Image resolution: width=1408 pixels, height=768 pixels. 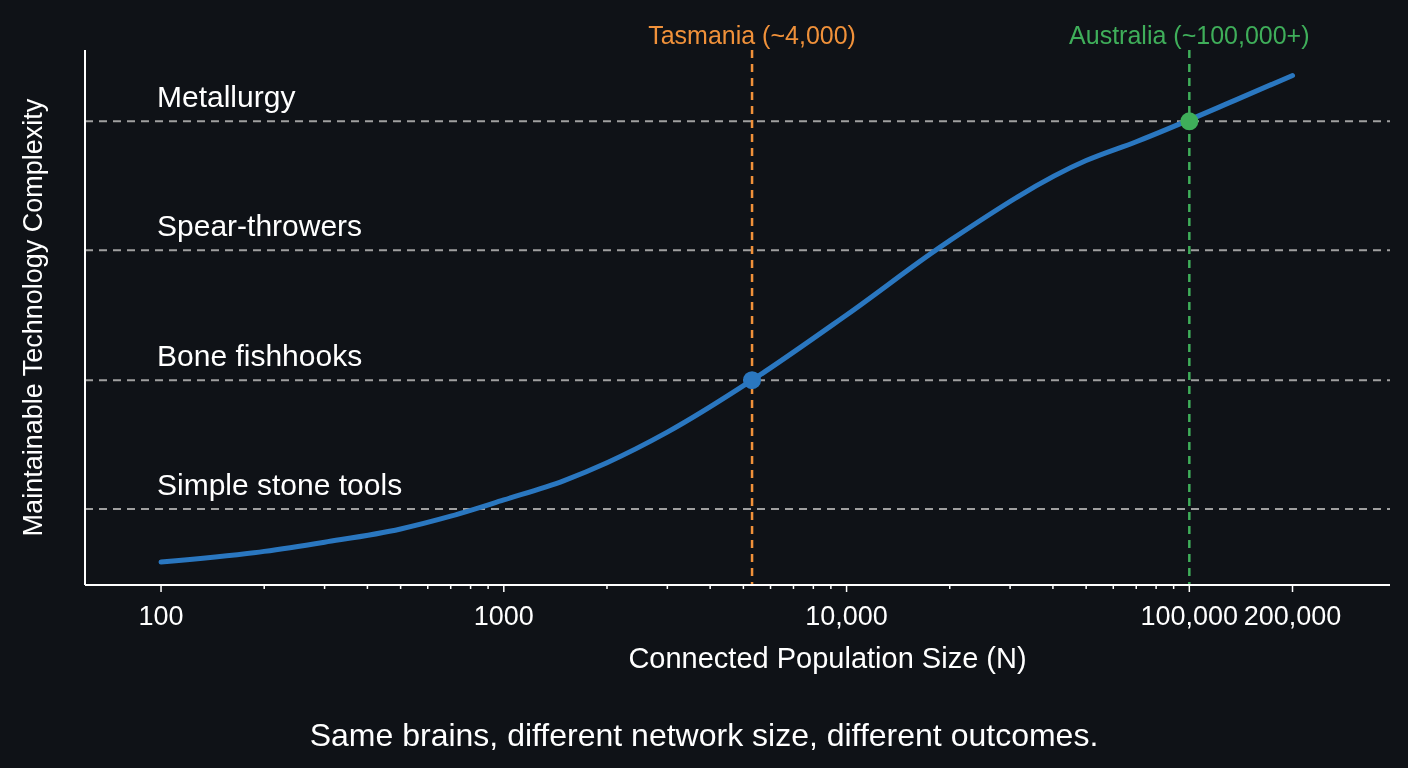 I want to click on x-axis-title: Connected Population Size (N), so click(x=827, y=658).